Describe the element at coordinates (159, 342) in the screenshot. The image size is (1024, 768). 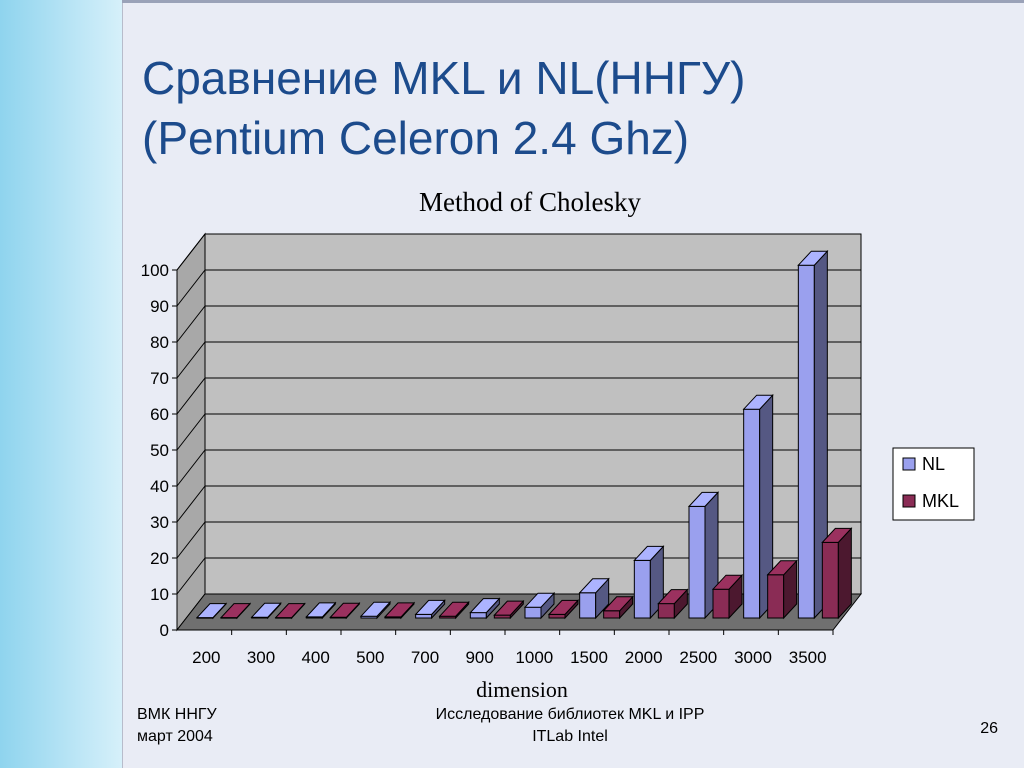
I see `y-tick-label: 80` at that location.